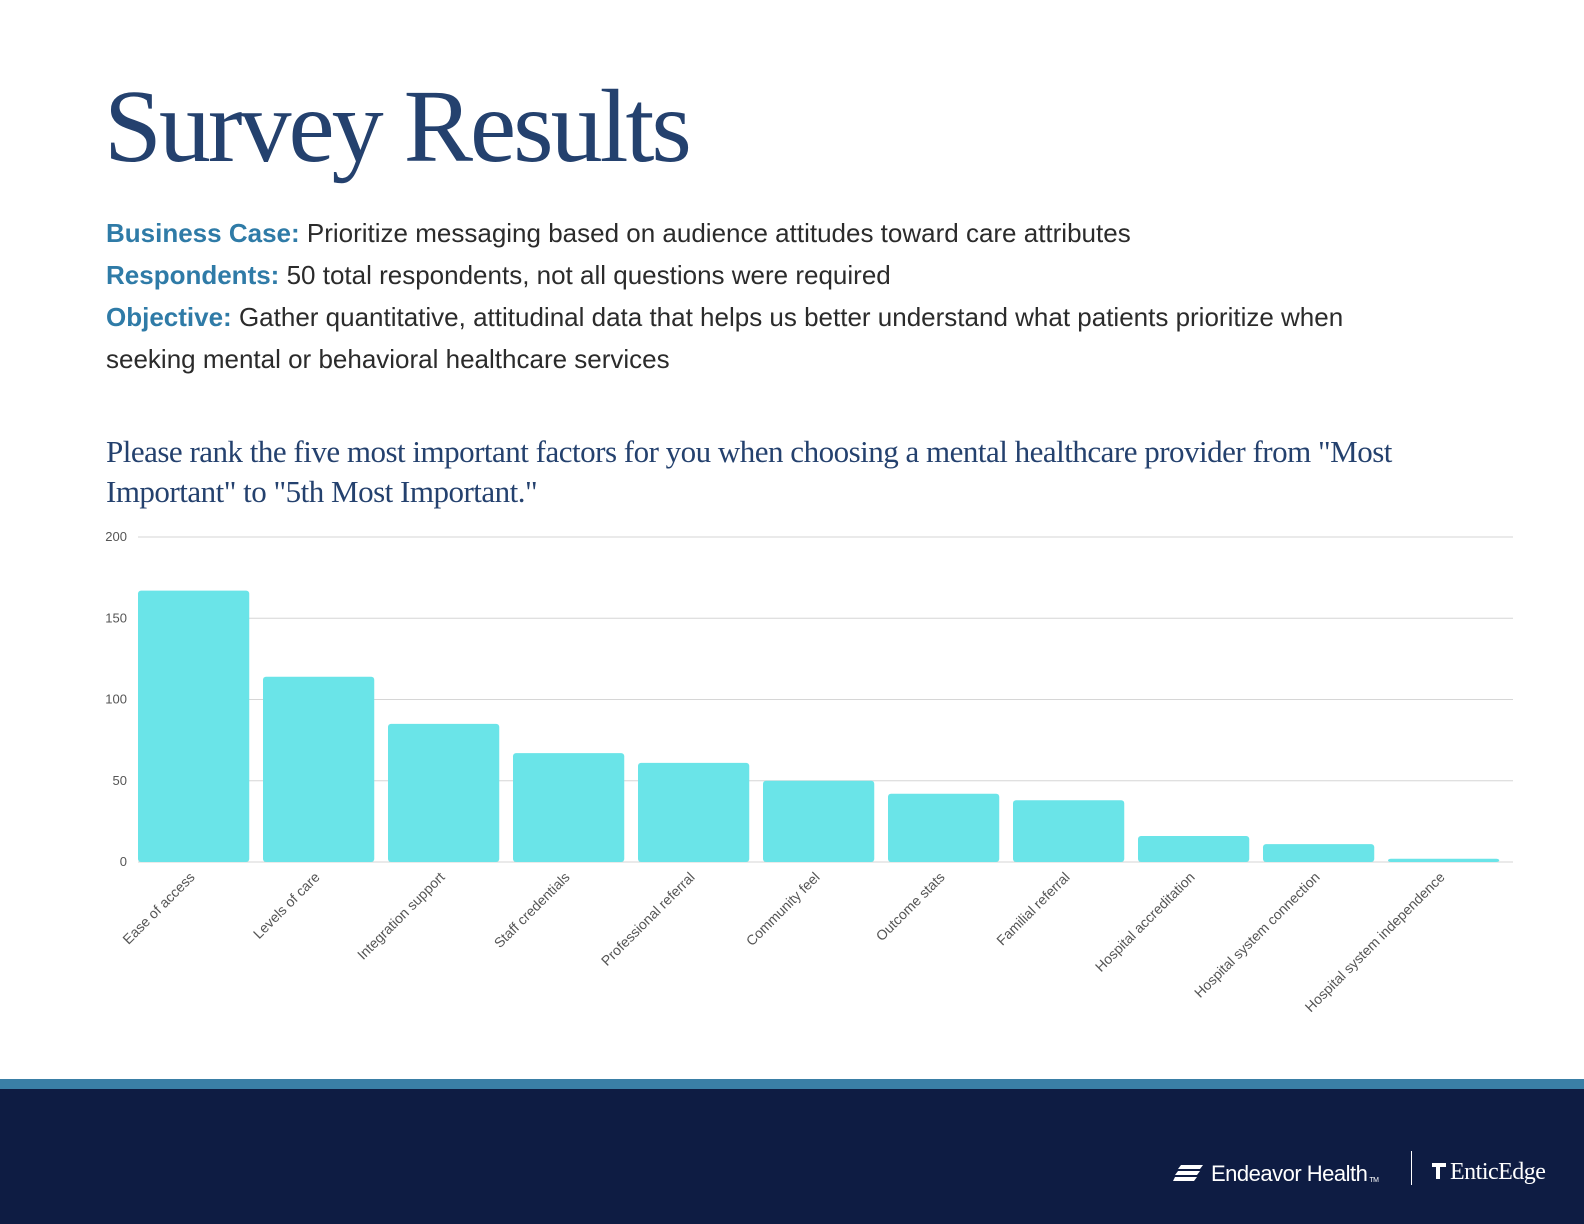 The height and width of the screenshot is (1224, 1584). What do you see at coordinates (532, 910) in the screenshot?
I see `x-tick-label: Staff credentials` at bounding box center [532, 910].